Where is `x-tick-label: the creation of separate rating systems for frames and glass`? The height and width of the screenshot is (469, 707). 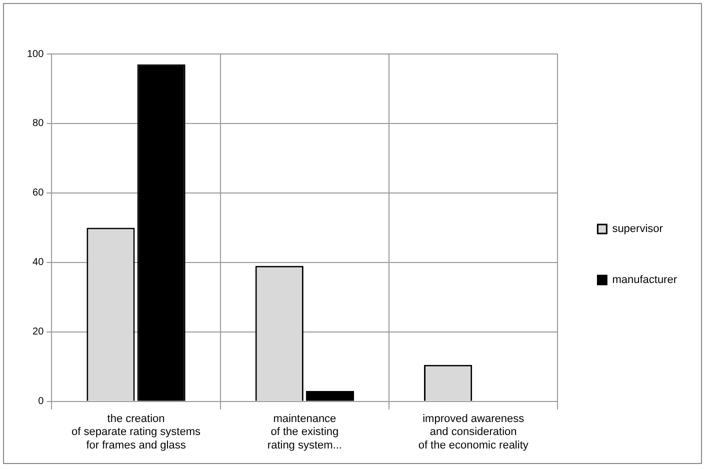 x-tick-label: the creation of separate rating systems for frames and glass is located at coordinates (137, 432).